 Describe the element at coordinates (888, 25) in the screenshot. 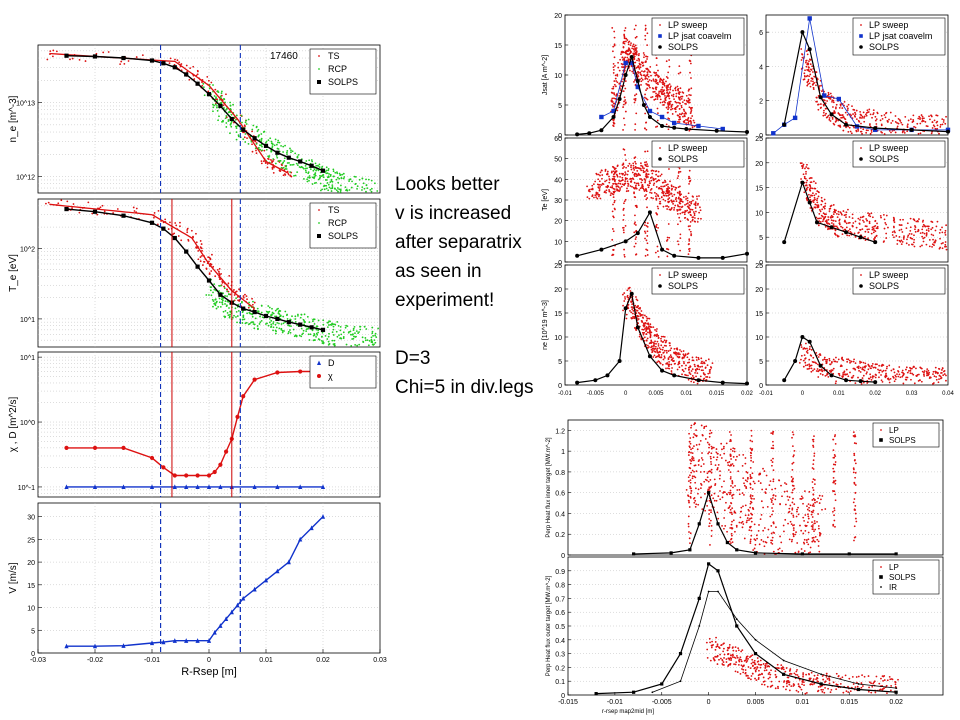

I see `legend-label: LP sweep` at that location.